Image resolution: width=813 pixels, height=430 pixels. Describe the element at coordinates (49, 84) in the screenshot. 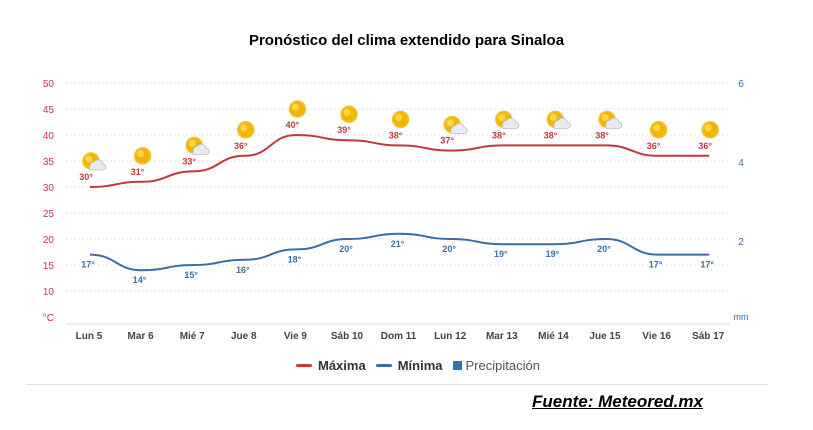

I see `y-left-tick-label: 50` at that location.